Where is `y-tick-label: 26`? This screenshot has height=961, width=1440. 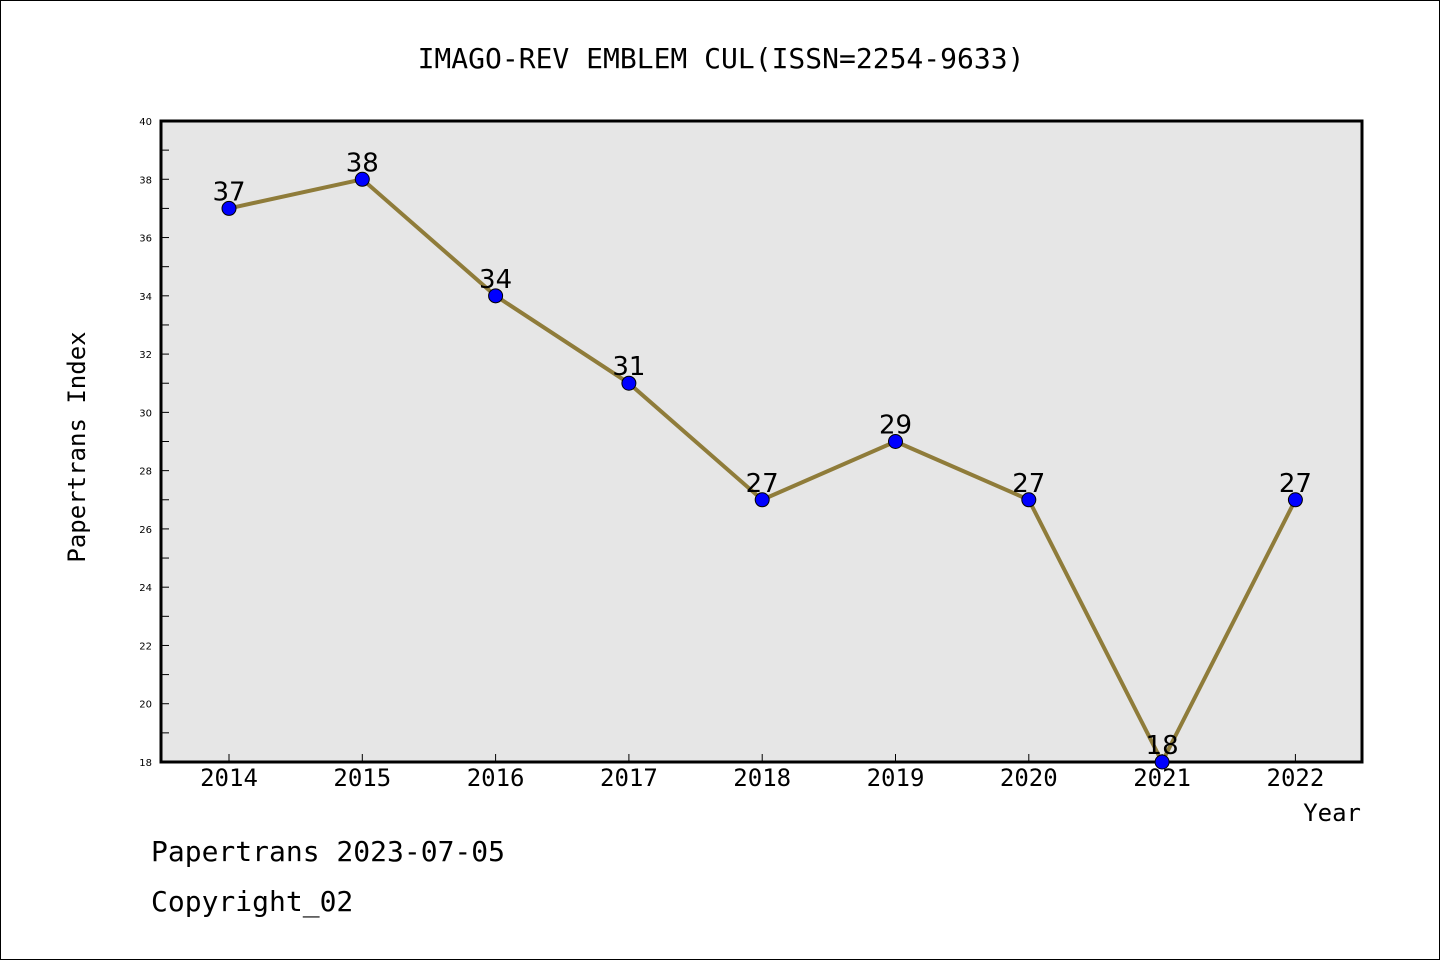 y-tick-label: 26 is located at coordinates (145, 530).